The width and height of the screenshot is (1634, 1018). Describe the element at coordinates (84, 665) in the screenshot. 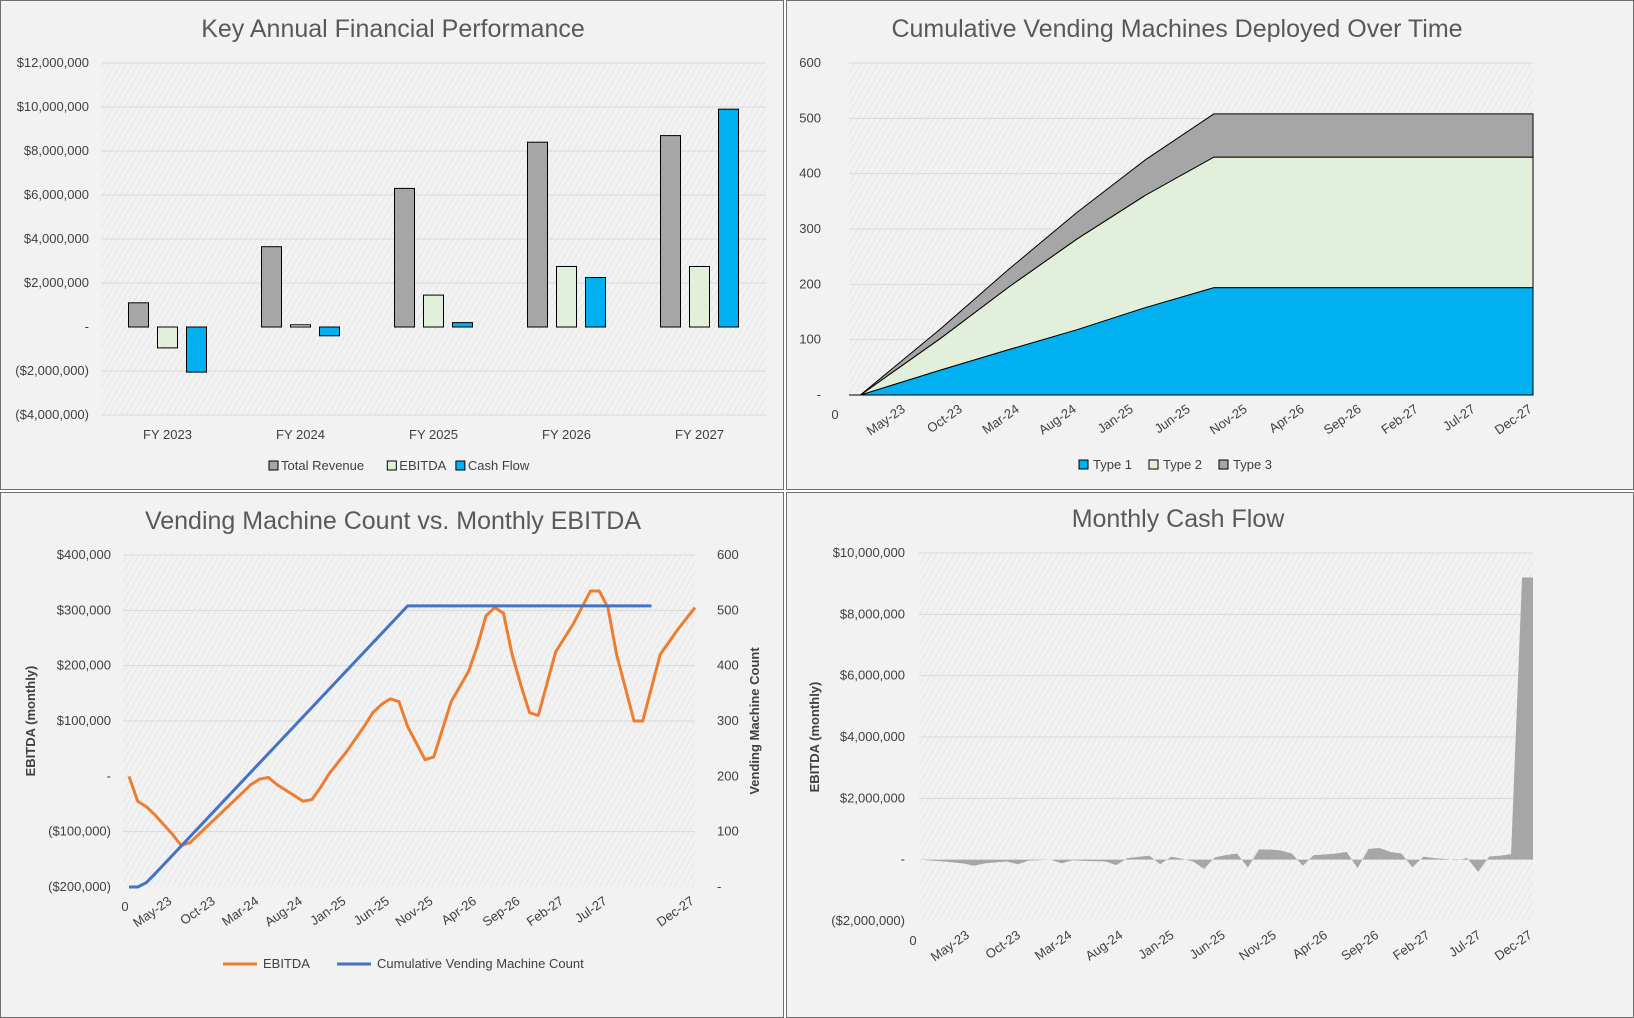

I see `y-tick-label-left: $200,000` at that location.